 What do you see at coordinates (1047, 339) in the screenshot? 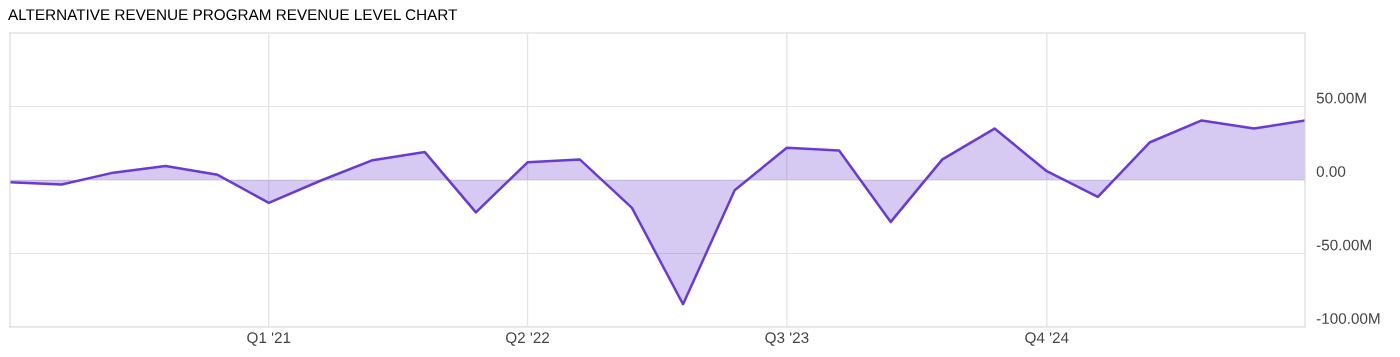
I see `x-tick-label: Q4 '24` at bounding box center [1047, 339].